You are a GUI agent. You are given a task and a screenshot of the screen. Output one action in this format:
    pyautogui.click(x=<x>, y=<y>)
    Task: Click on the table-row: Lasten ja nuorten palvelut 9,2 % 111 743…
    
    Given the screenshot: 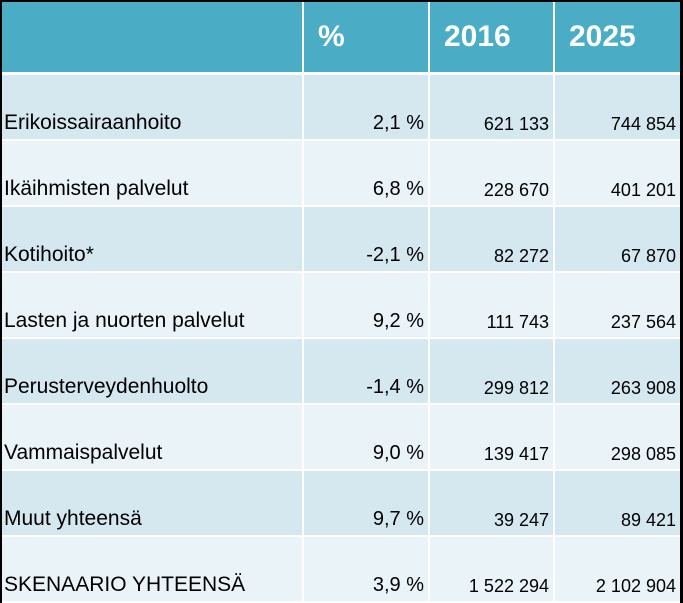 What is the action you would take?
    pyautogui.click(x=341, y=306)
    